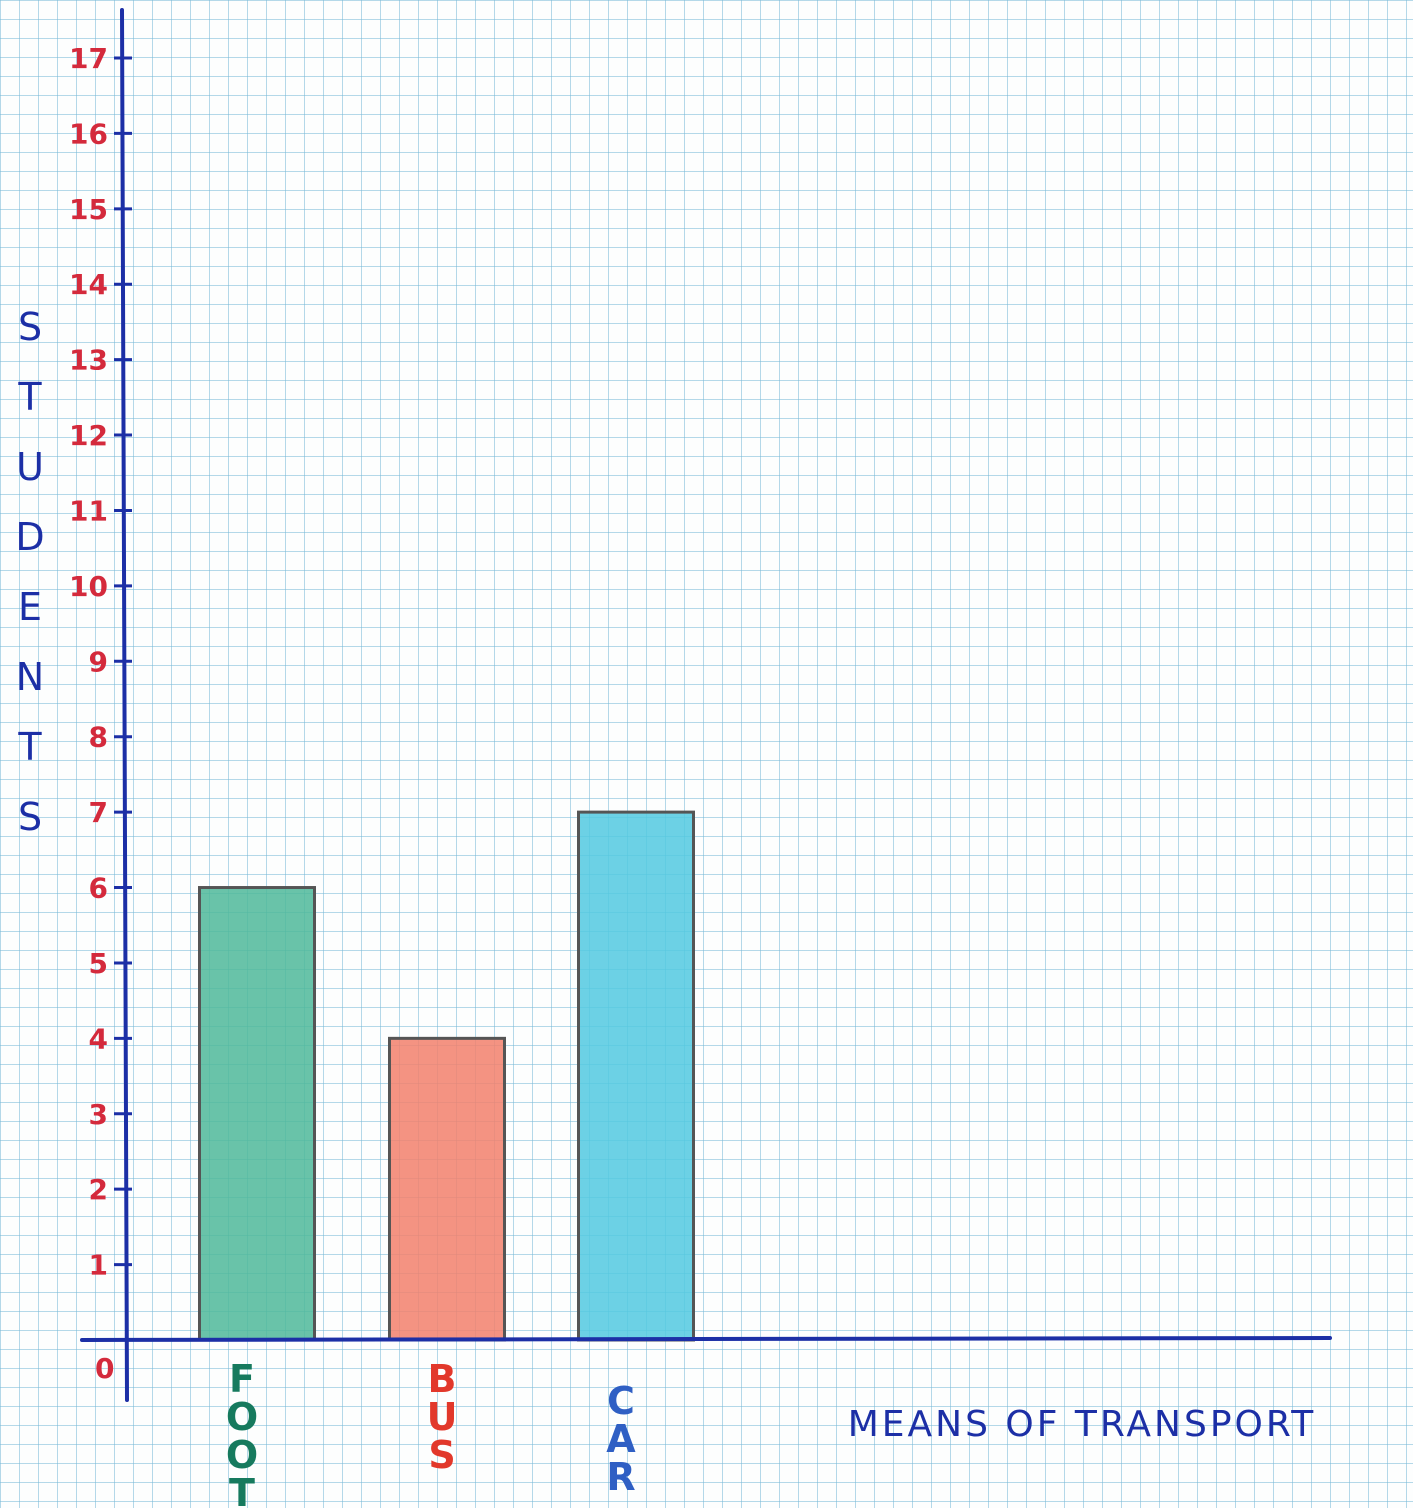 The image size is (1413, 1508). Describe the element at coordinates (98, 963) in the screenshot. I see `y-tick-label: 5` at that location.